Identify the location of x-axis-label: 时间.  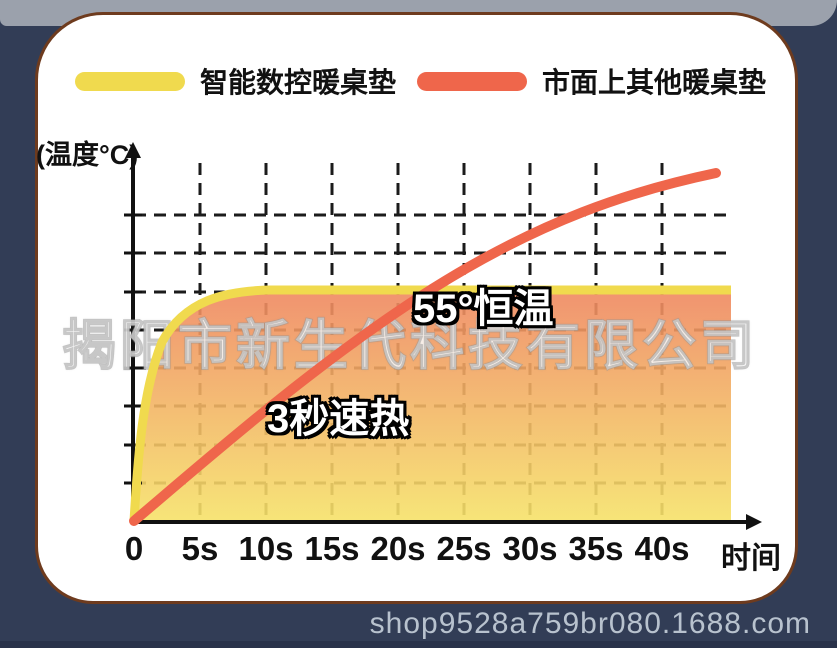
(751, 558).